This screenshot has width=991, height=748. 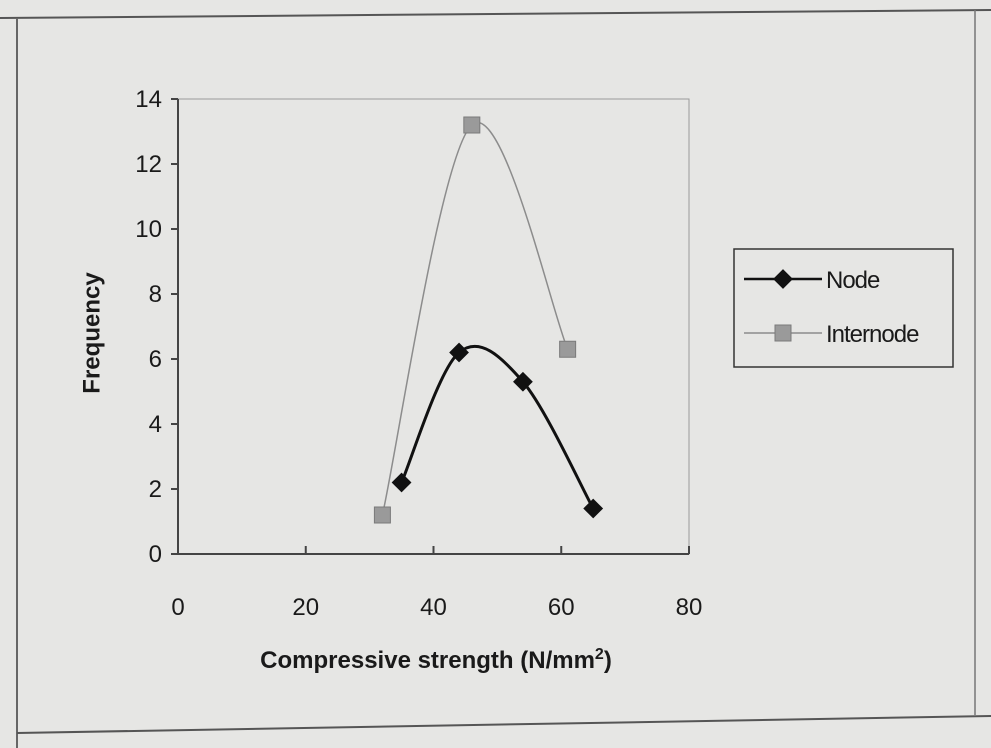 What do you see at coordinates (503, 724) in the screenshot?
I see `frame-bottom-border` at bounding box center [503, 724].